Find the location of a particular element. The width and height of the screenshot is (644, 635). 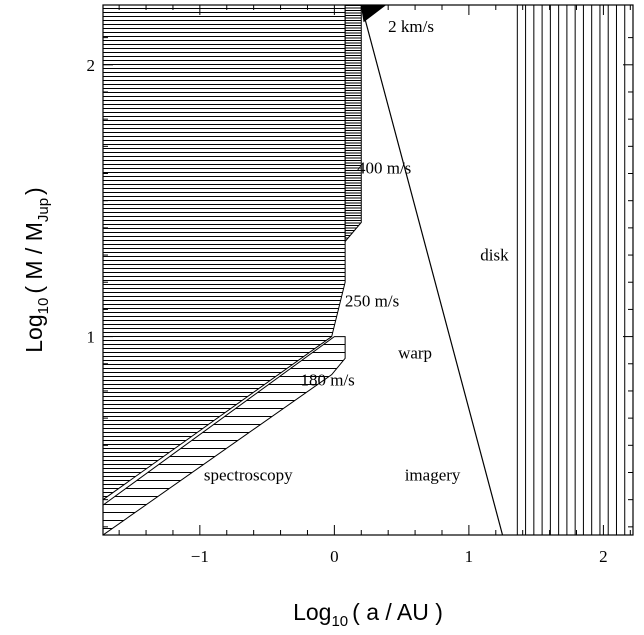

region-horizontal-fine is located at coordinates (353, 124).